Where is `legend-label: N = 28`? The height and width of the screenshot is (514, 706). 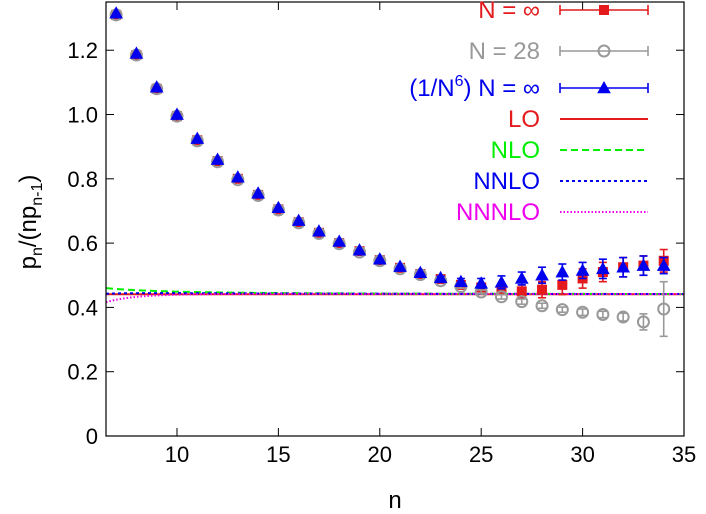
legend-label: N = 28 is located at coordinates (504, 51).